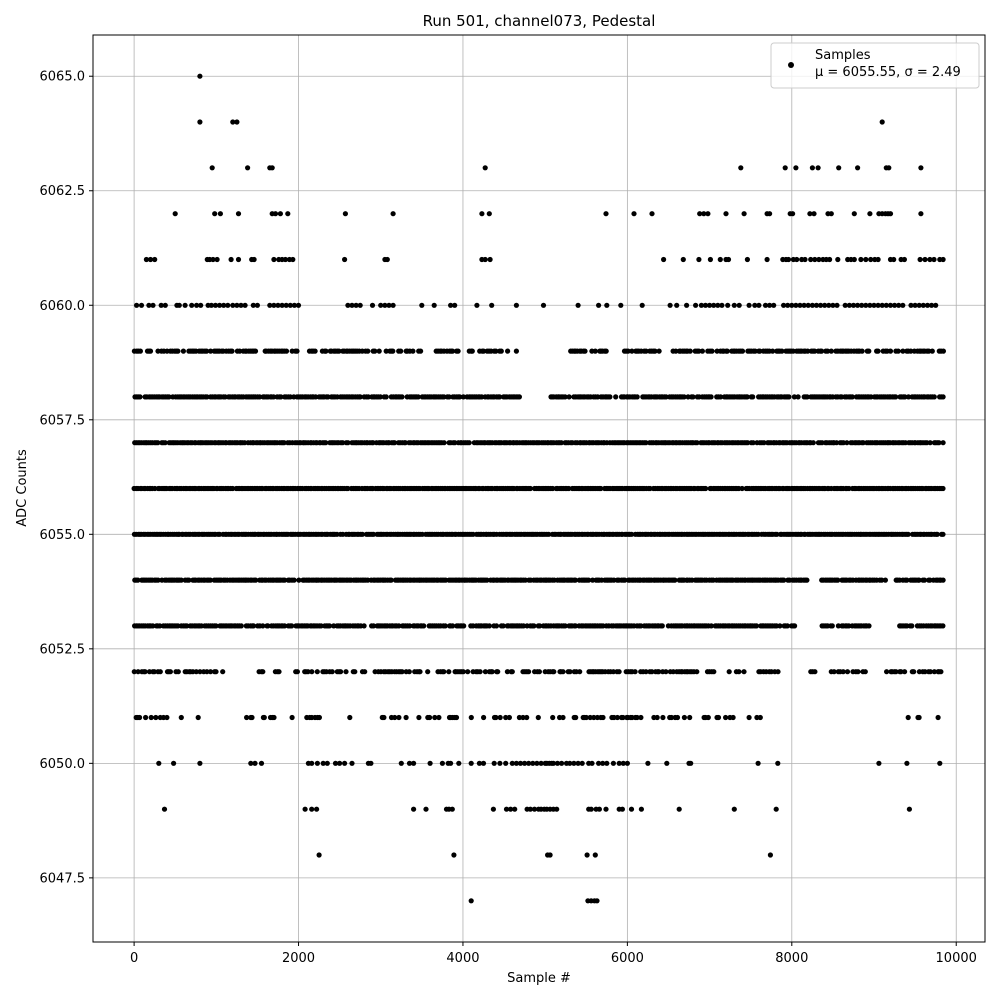 The width and height of the screenshot is (1000, 1000). What do you see at coordinates (956, 958) in the screenshot?
I see `x-tick-label: 10000` at bounding box center [956, 958].